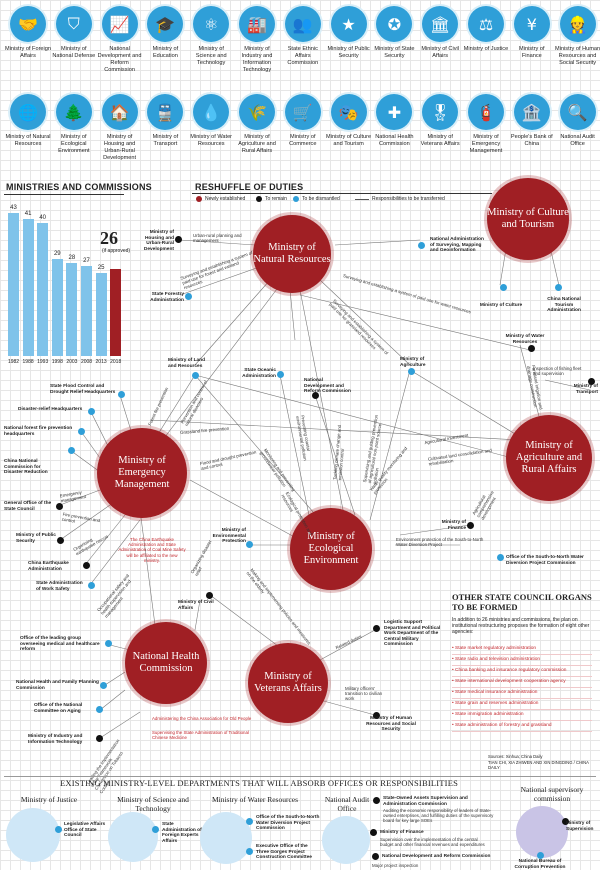 This screenshot has height=870, width=600. What do you see at coordinates (165, 112) in the screenshot?
I see `train-icon: 🚆` at bounding box center [165, 112].